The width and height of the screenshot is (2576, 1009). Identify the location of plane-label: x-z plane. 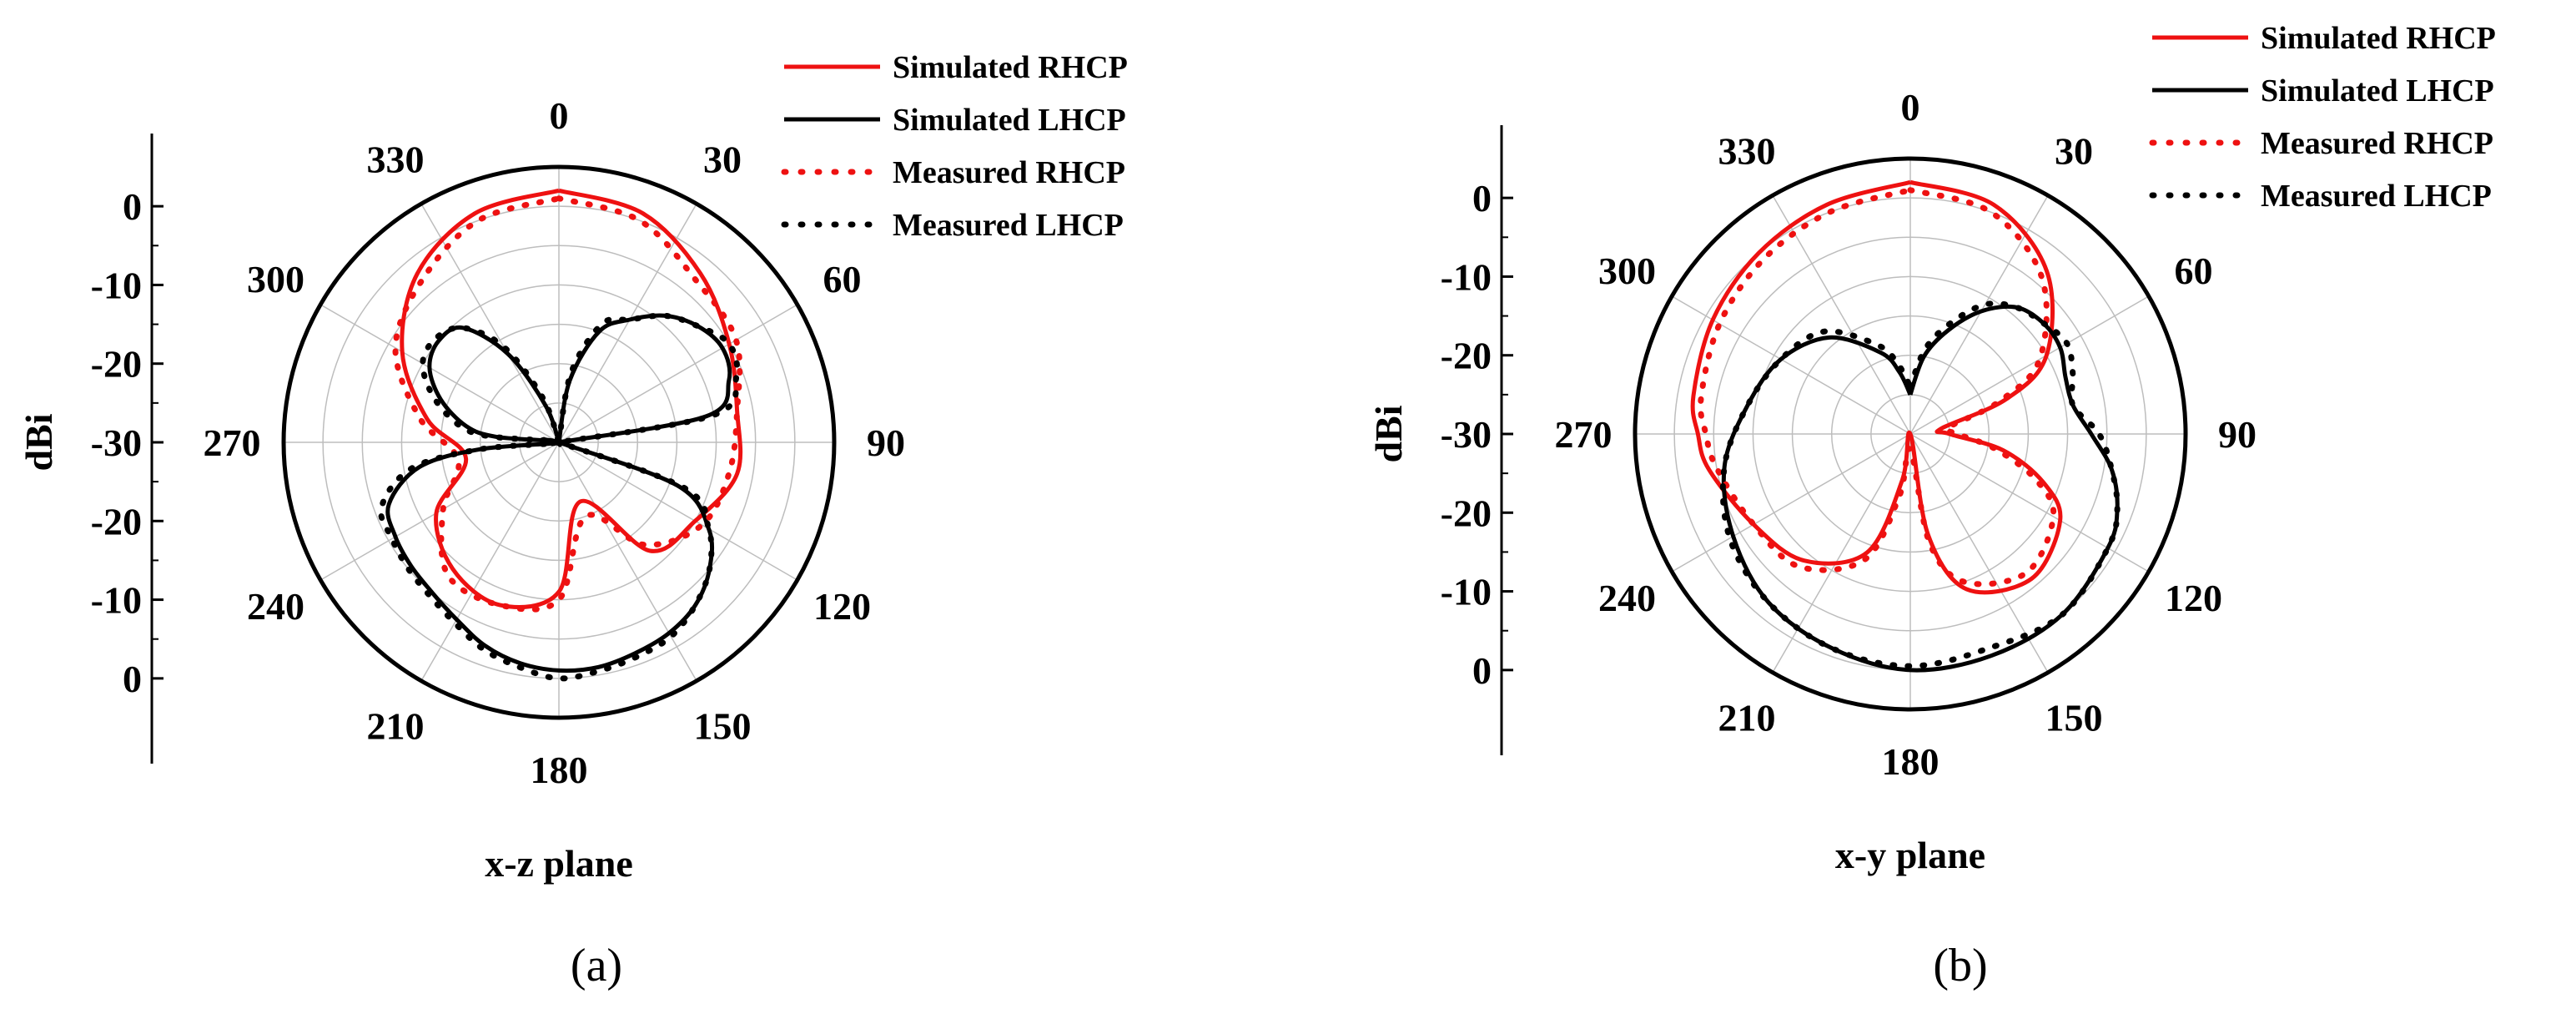
(559, 863).